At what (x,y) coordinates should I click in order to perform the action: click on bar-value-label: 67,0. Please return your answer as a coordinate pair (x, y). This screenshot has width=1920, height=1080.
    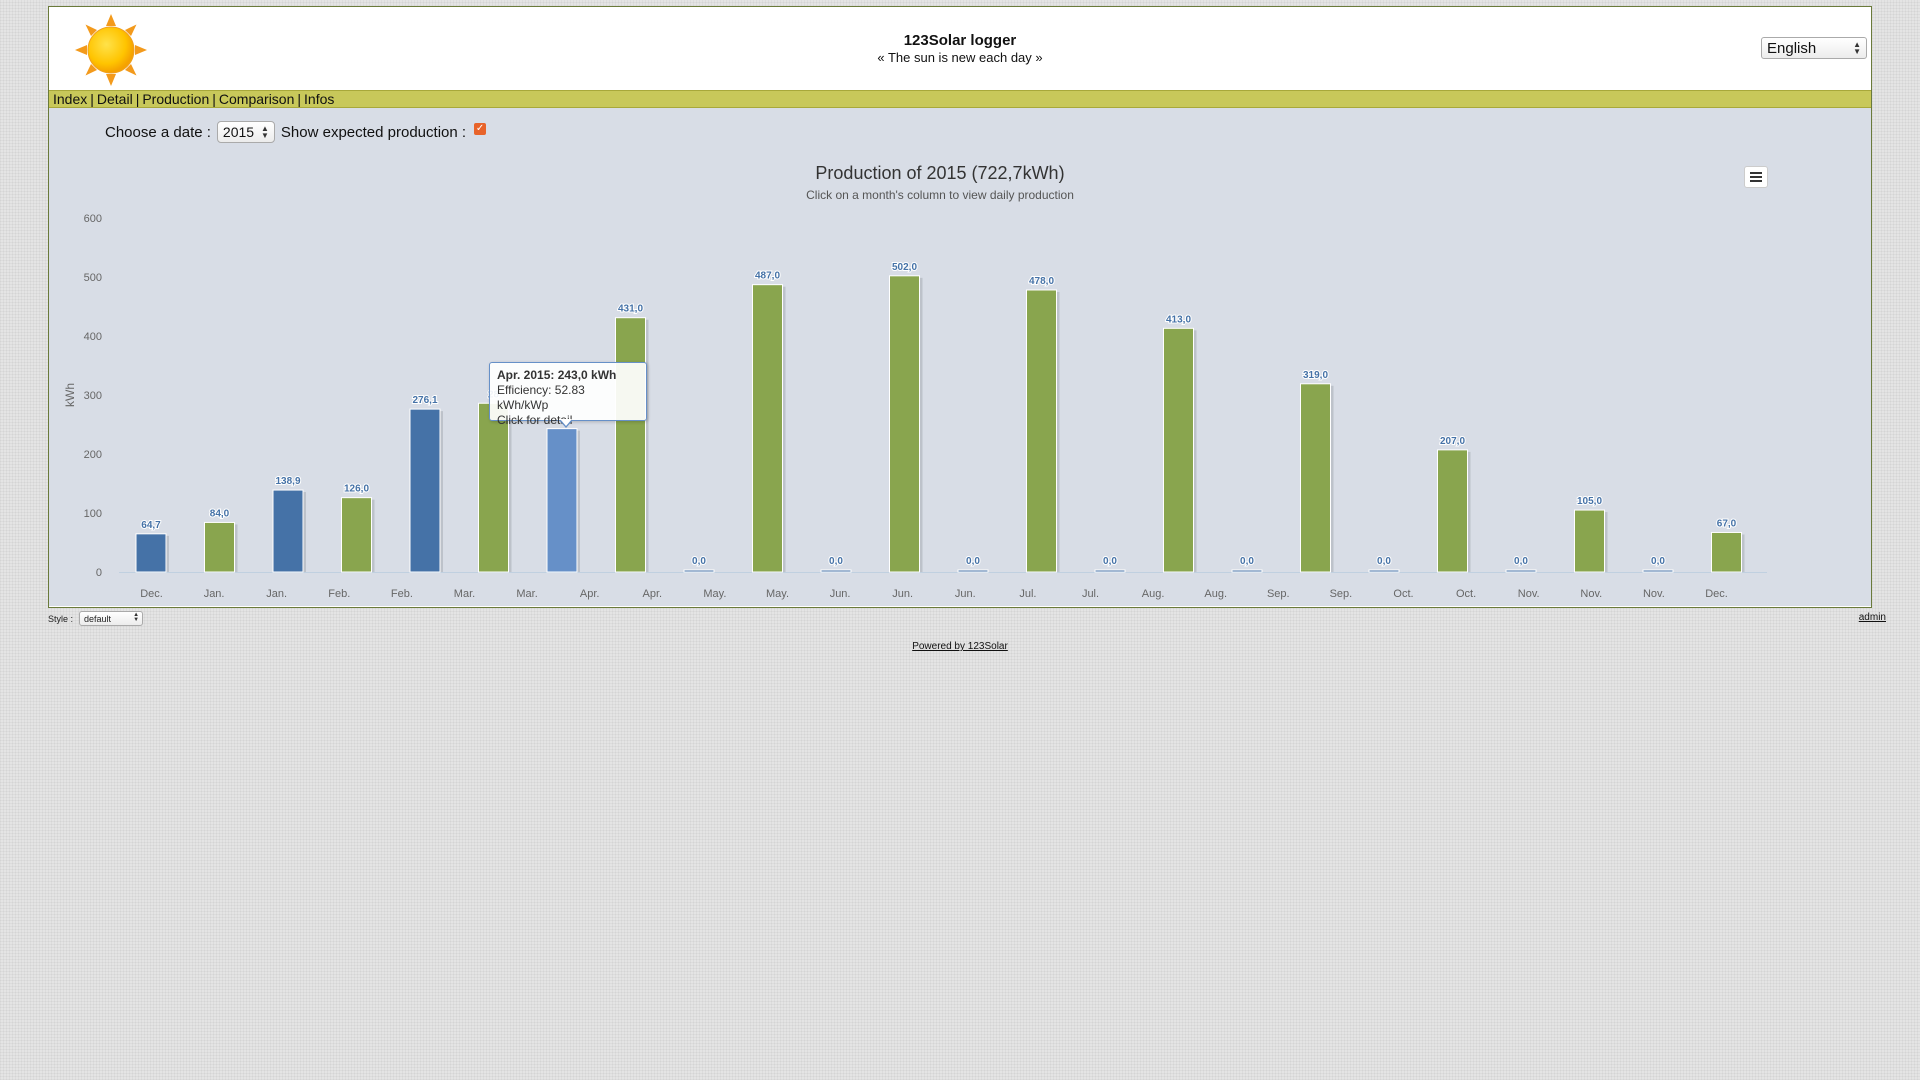
    Looking at the image, I should click on (1727, 523).